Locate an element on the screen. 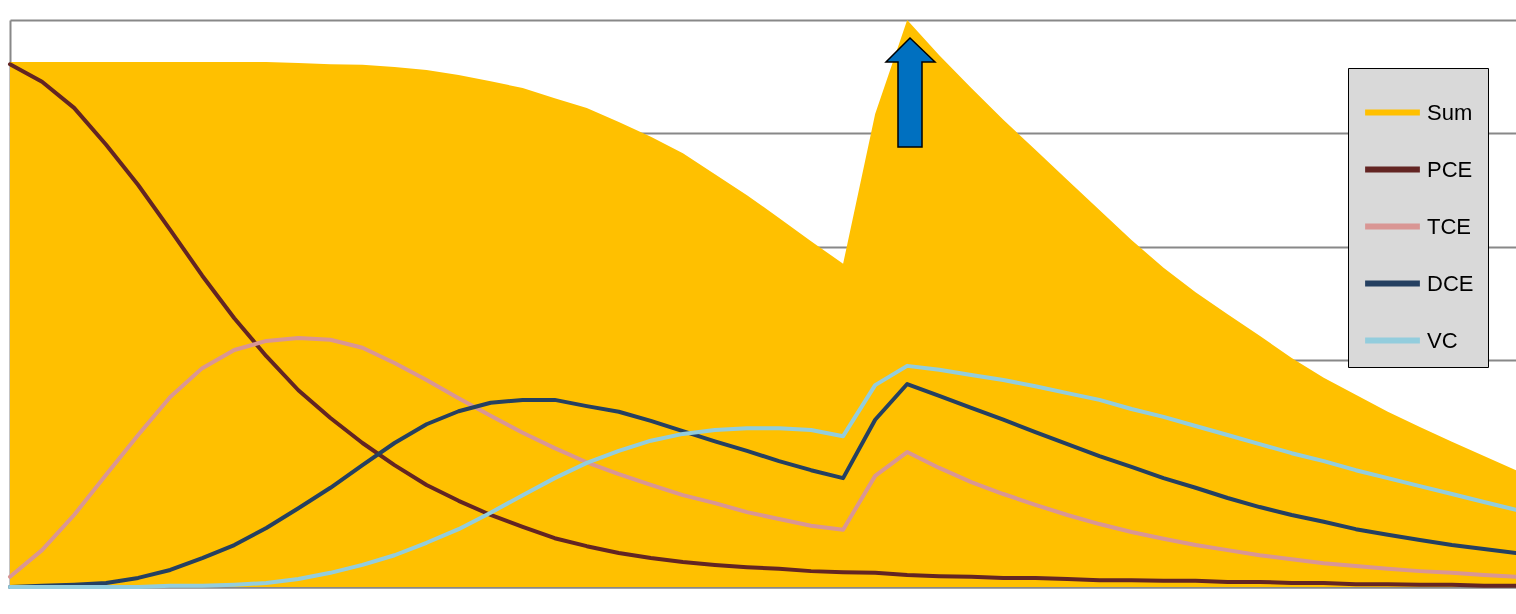 This screenshot has width=1516, height=614. legend-label: VC is located at coordinates (1442, 340).